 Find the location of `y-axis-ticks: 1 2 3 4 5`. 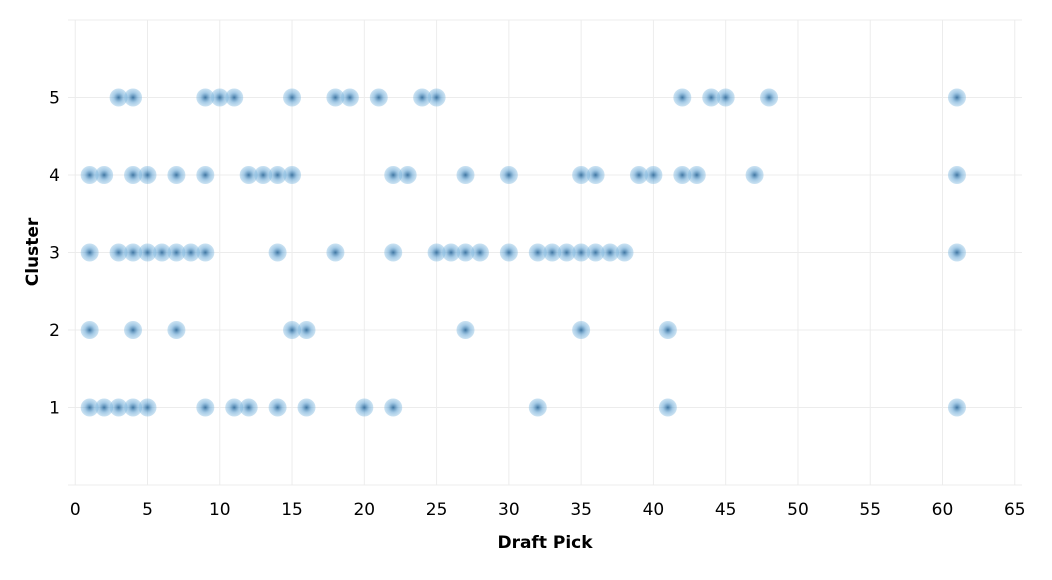

y-axis-ticks: 1 2 3 4 5 is located at coordinates (54, 254).